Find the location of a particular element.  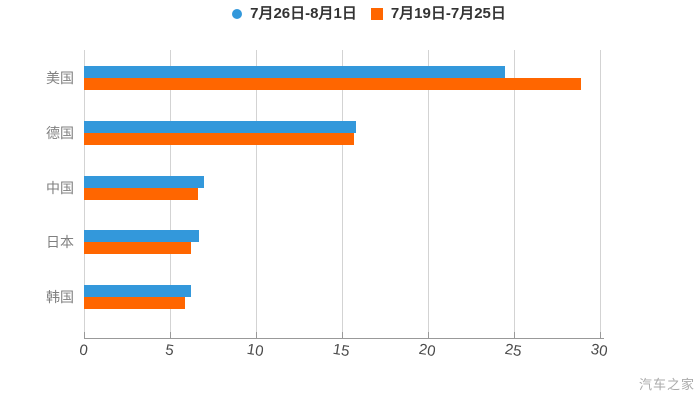

x-axis-tick-label: 0 is located at coordinates (84, 350).